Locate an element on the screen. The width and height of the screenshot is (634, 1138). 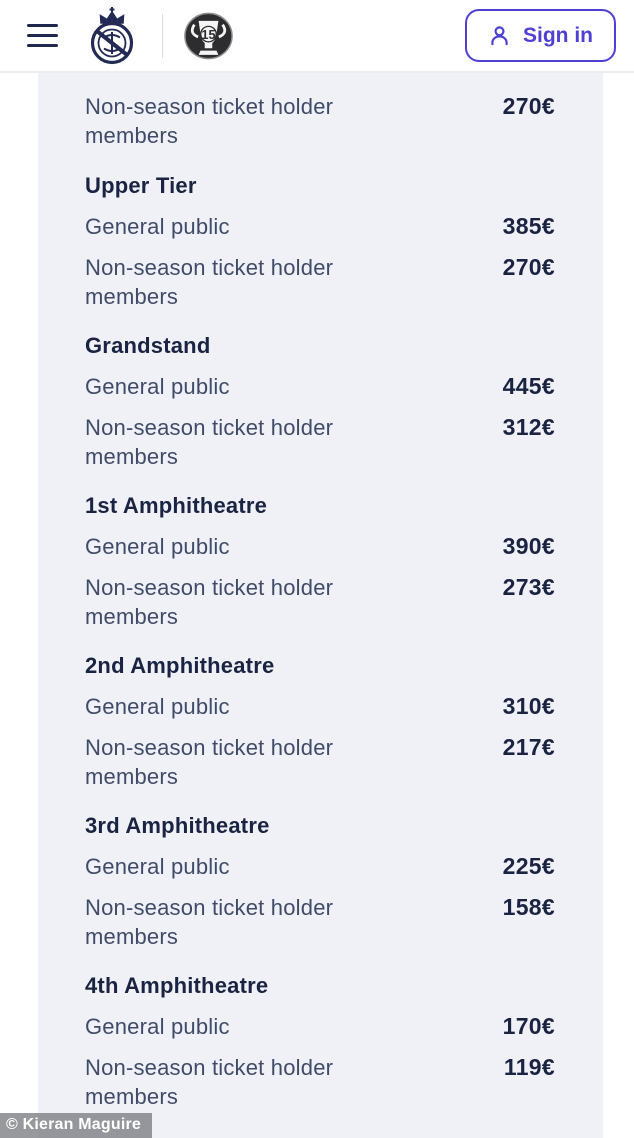
price-row: Non-season ticket holder members 217€ is located at coordinates (320, 762).